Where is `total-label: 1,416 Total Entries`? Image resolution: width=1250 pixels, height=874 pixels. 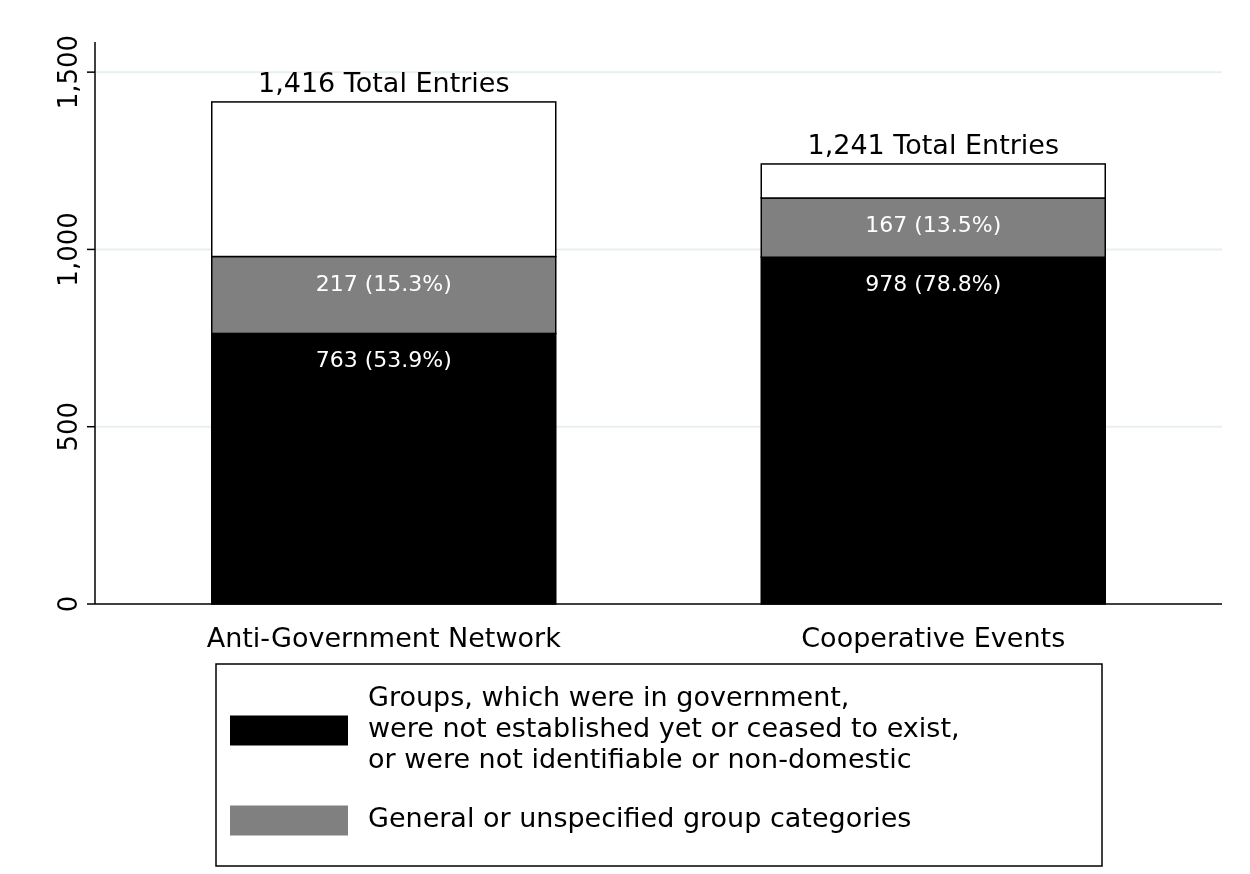
total-label: 1,416 Total Entries is located at coordinates (383, 82).